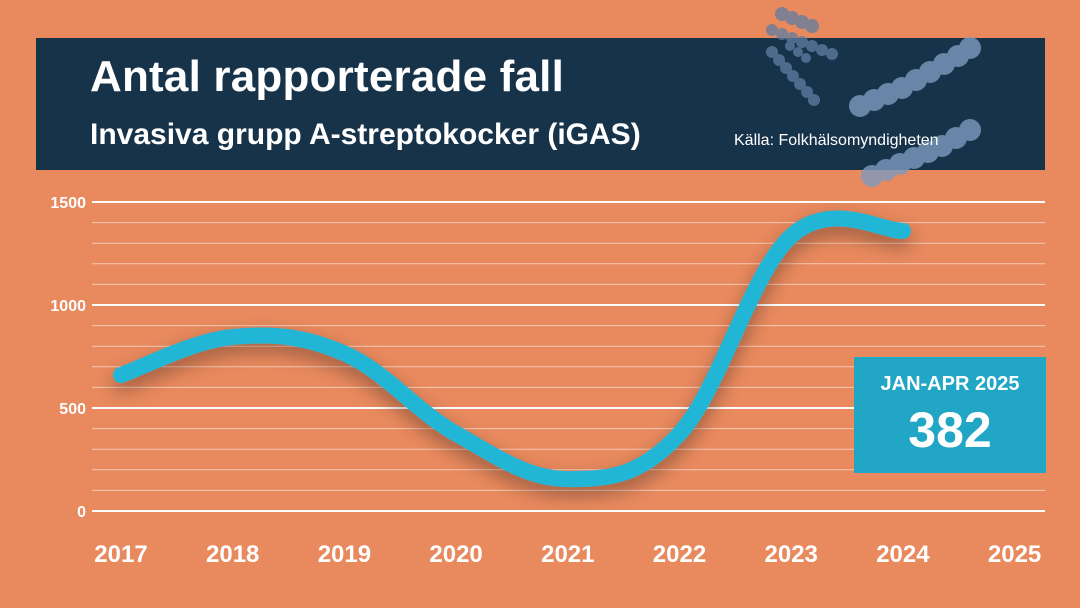 The height and width of the screenshot is (608, 1080). What do you see at coordinates (950, 384) in the screenshot?
I see `callout-label: JAN-APR 2025` at bounding box center [950, 384].